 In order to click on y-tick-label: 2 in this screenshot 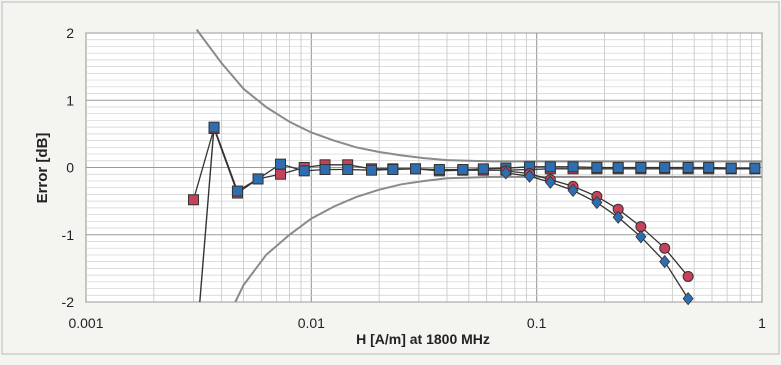, I will do `click(70, 33)`.